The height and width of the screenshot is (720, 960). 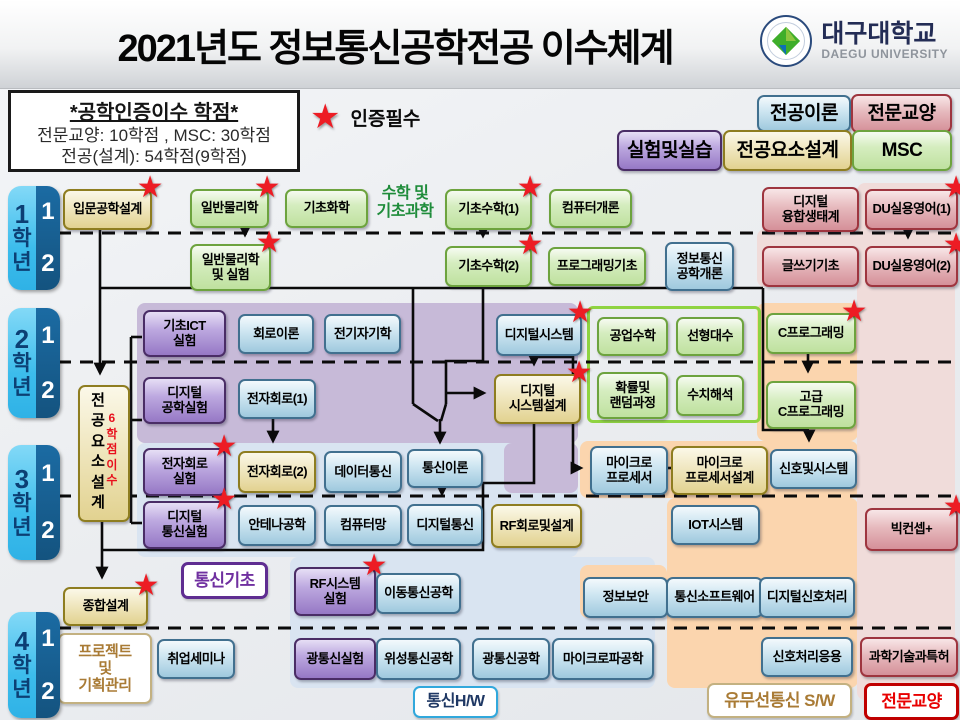 I want to click on course-digital-comm-lab-label: 디지털 통신실험, so click(x=184, y=524).